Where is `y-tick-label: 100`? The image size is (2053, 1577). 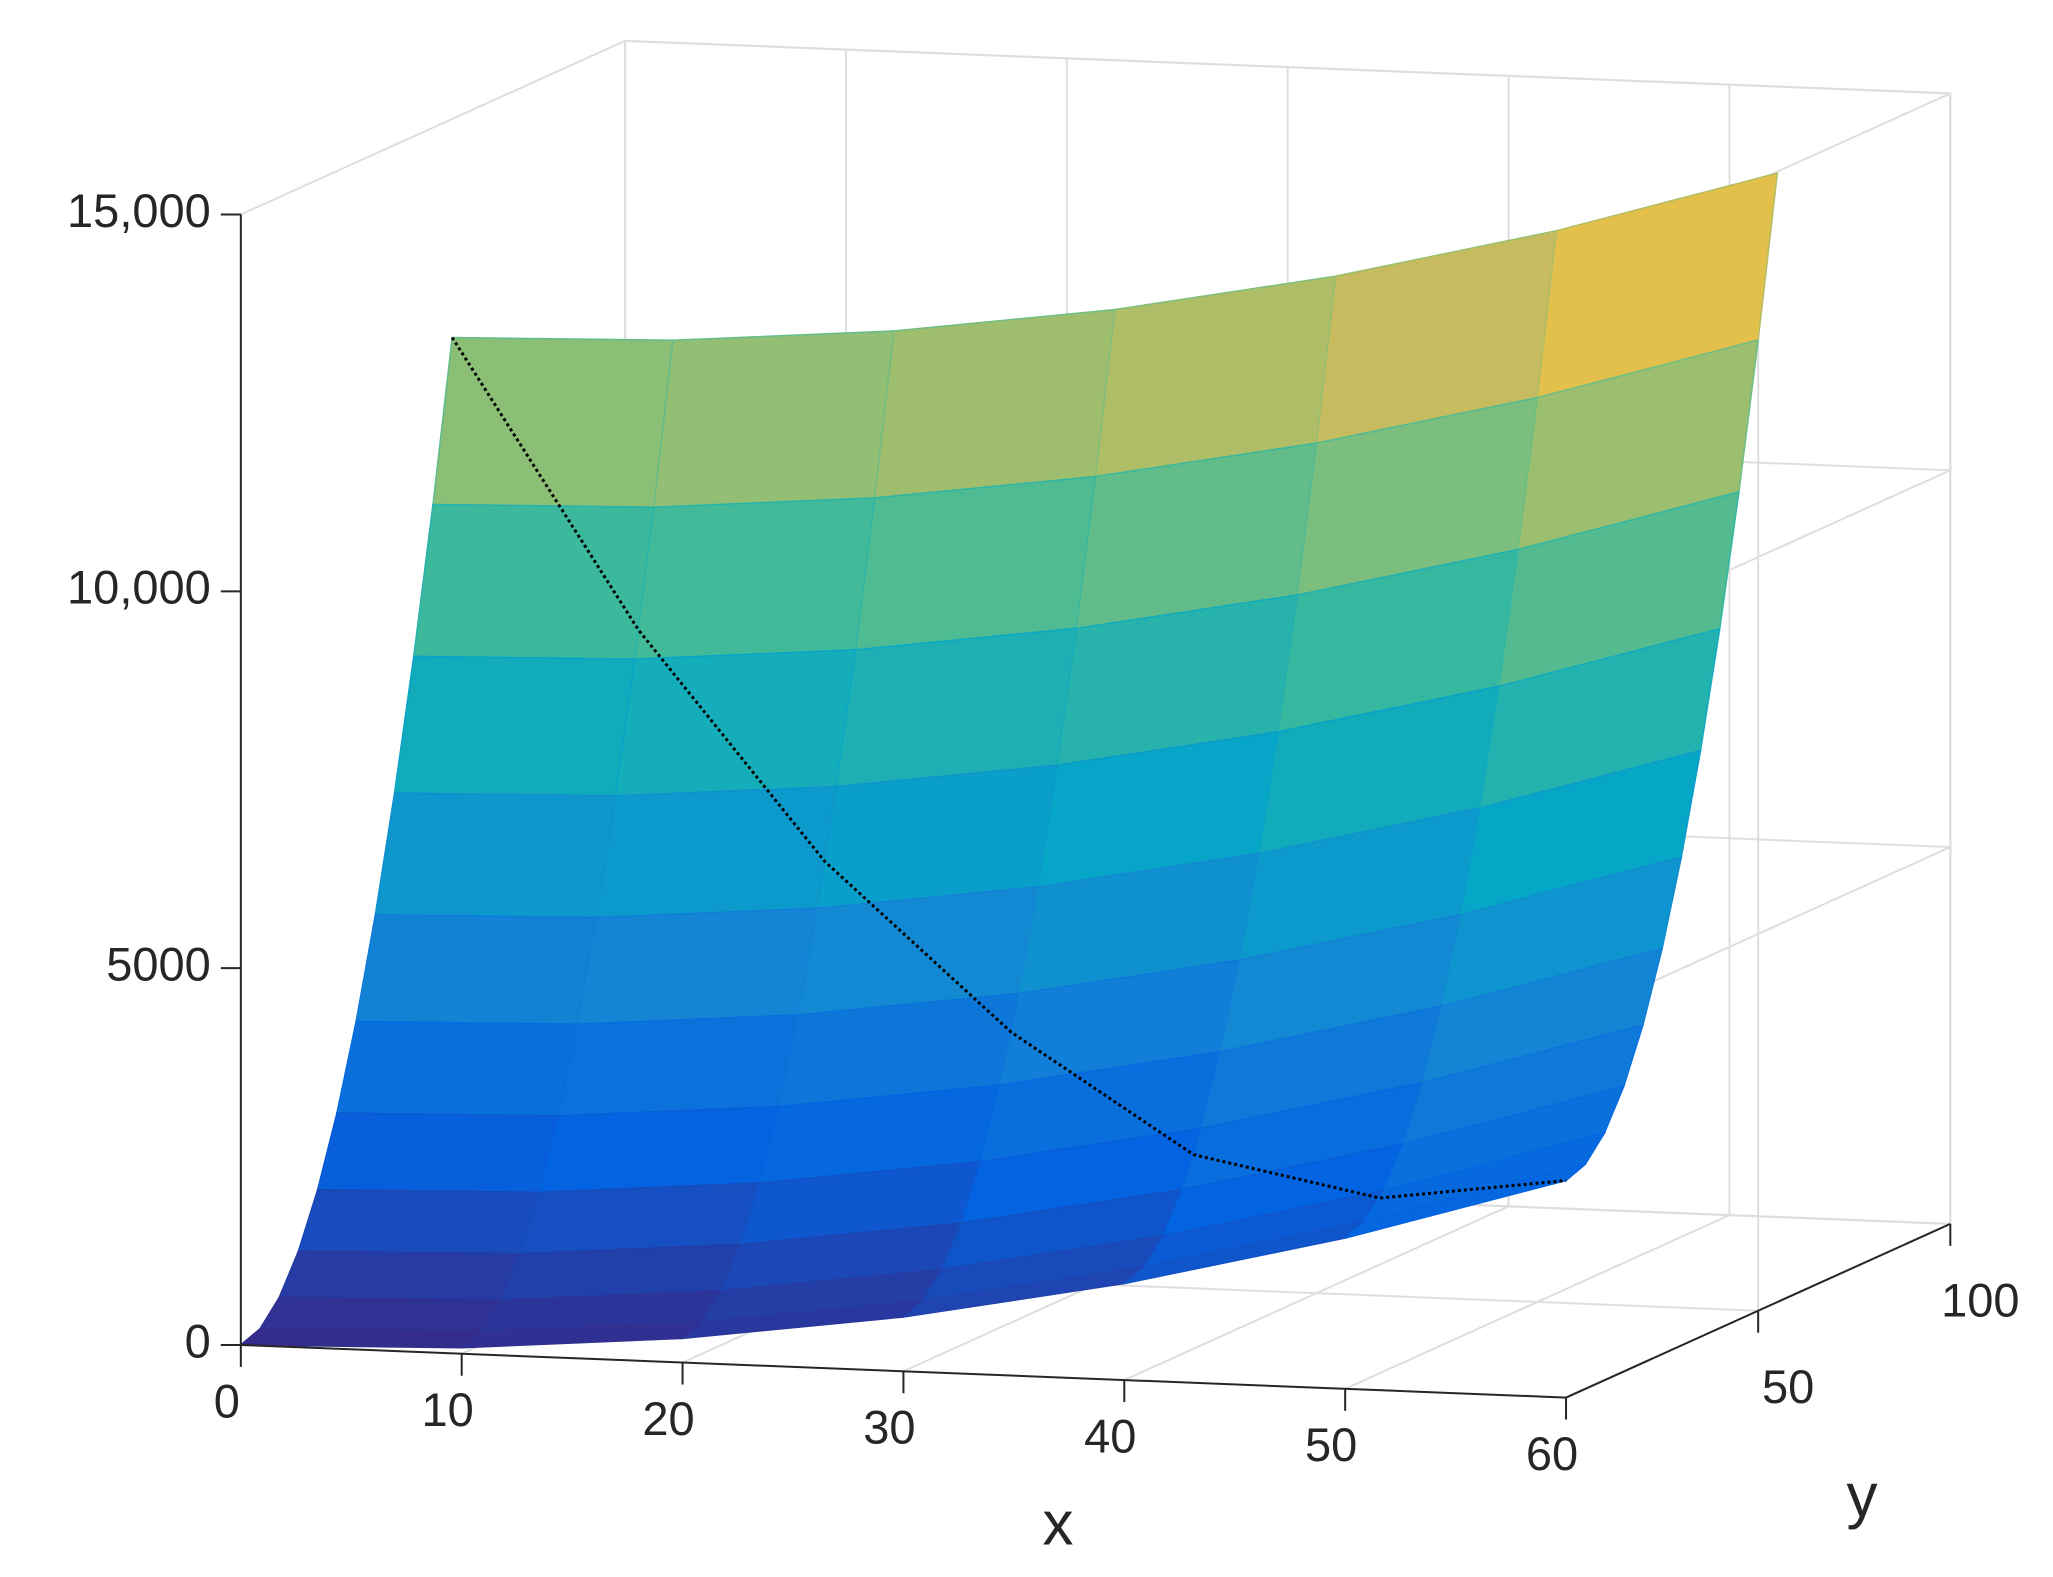
y-tick-label: 100 is located at coordinates (1980, 1299).